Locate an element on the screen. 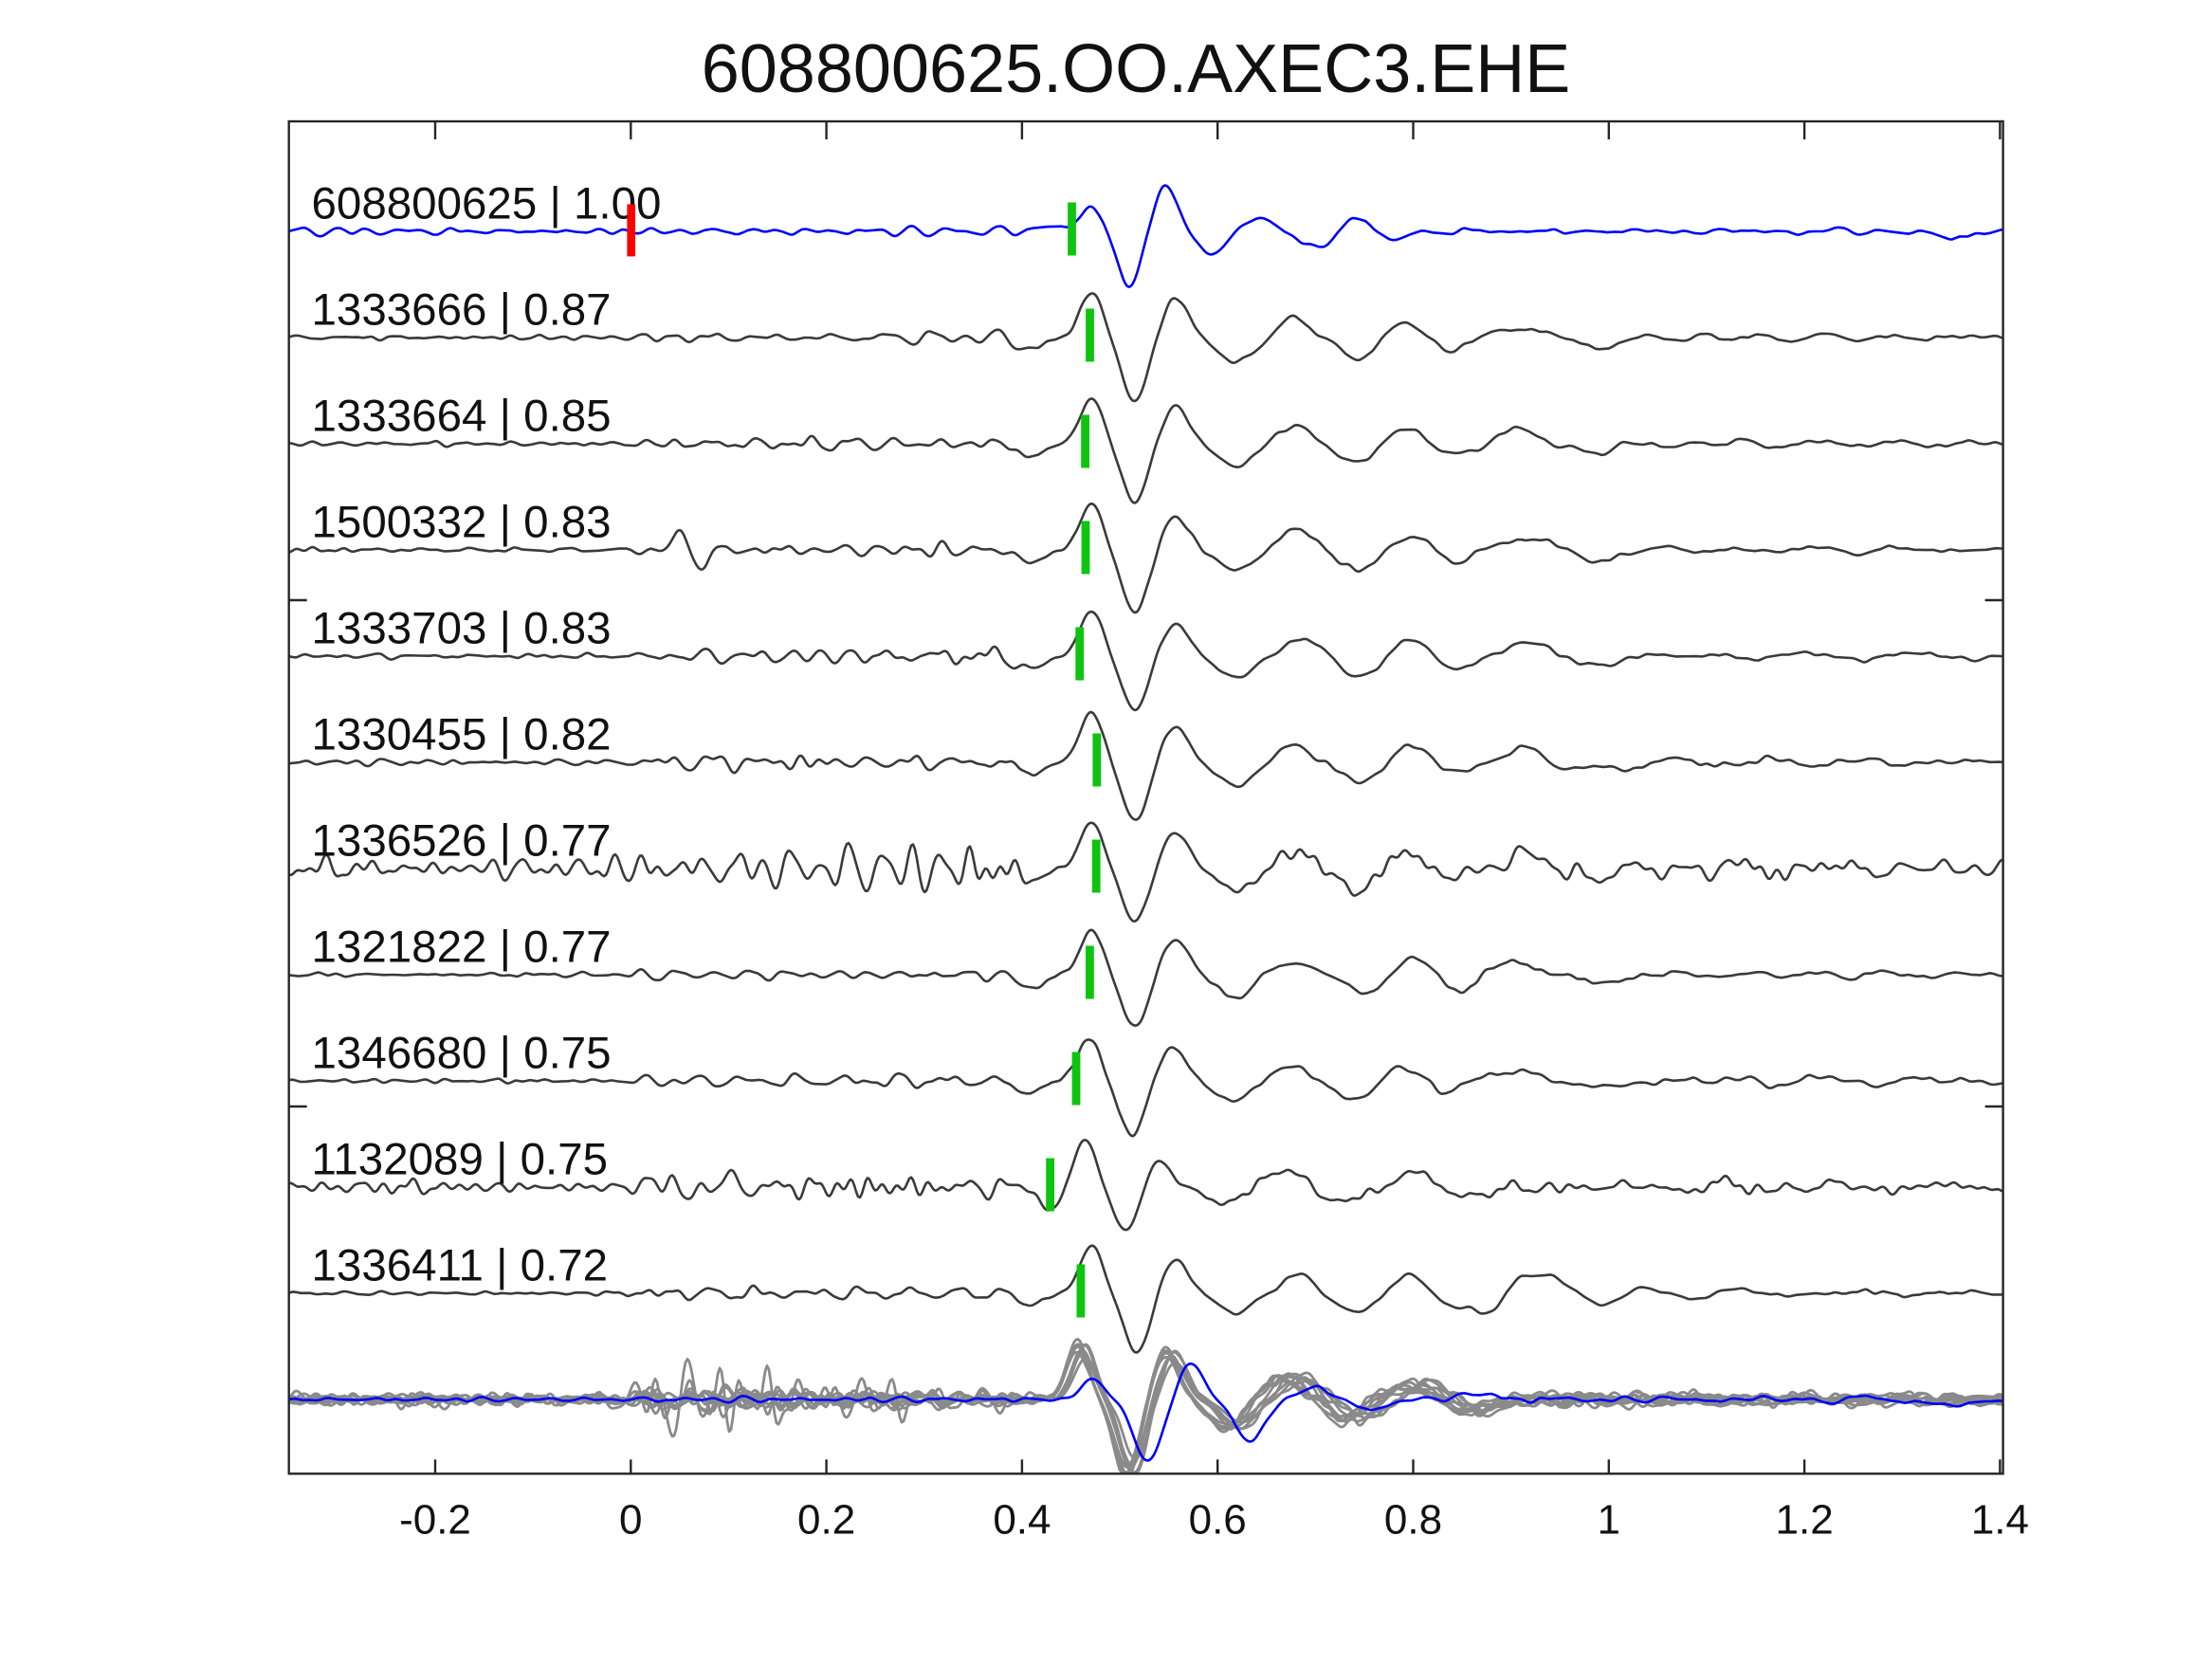 Image resolution: width=2212 pixels, height=1664 pixels. svg-text: 0.4 is located at coordinates (1022, 1520).